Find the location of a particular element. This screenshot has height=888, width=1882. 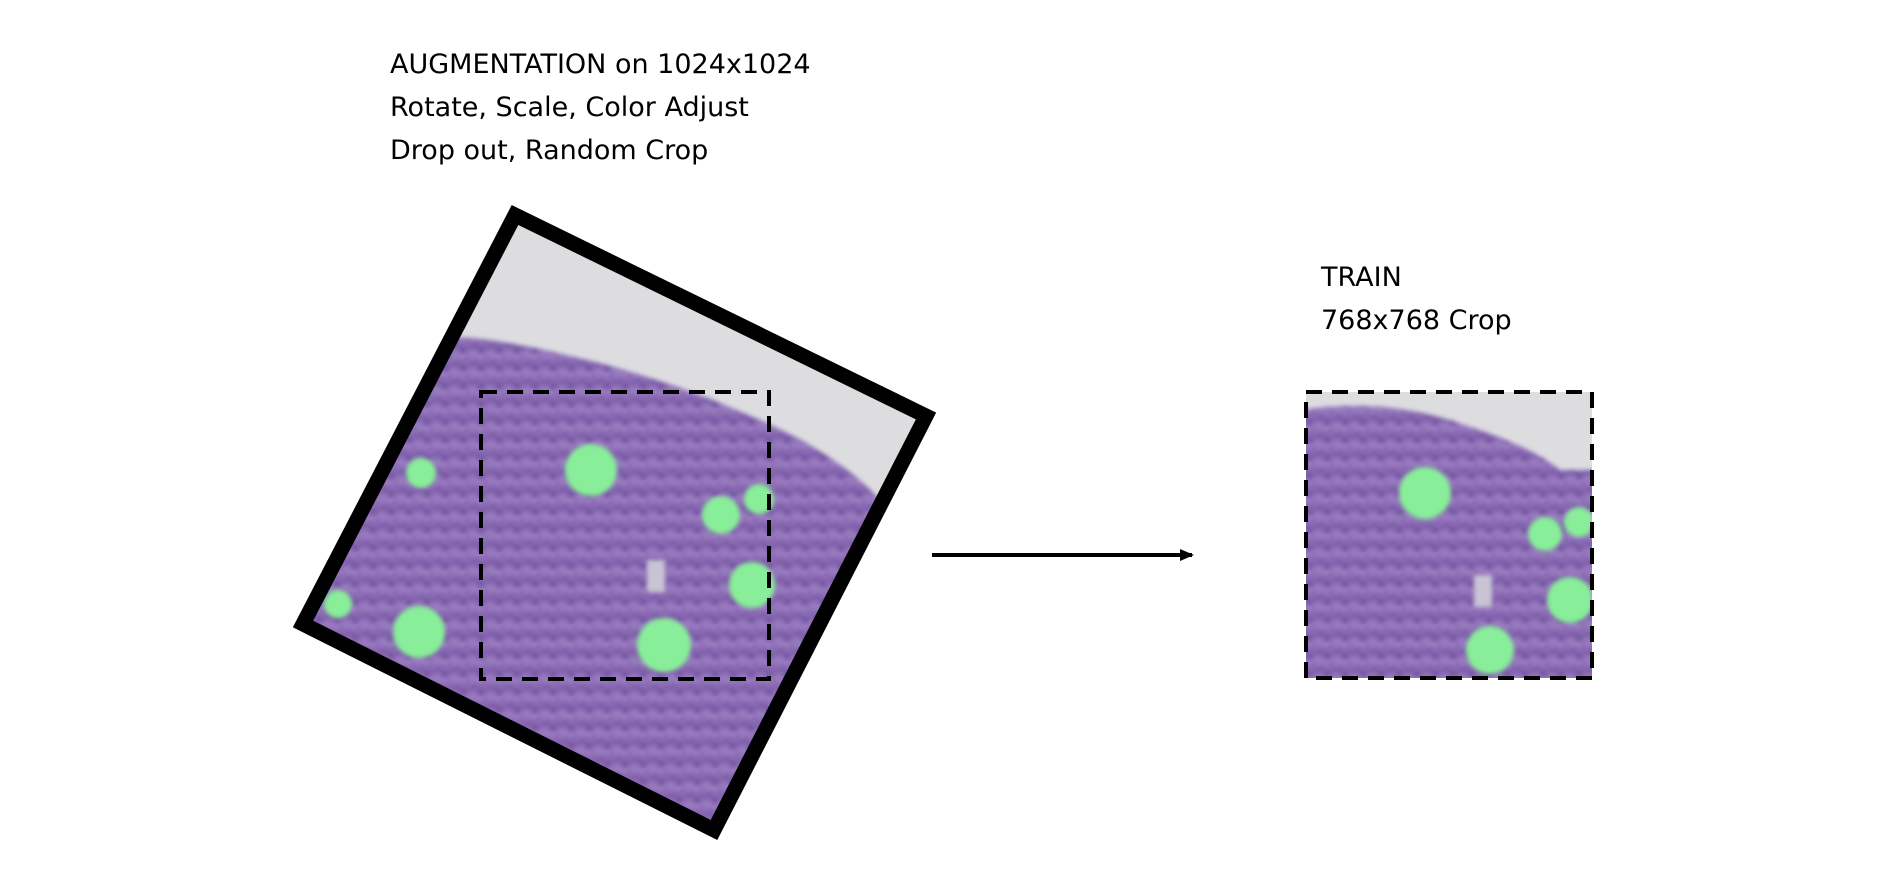

train-caption: TRAIN 768x768 Crop is located at coordinates (1416, 299).